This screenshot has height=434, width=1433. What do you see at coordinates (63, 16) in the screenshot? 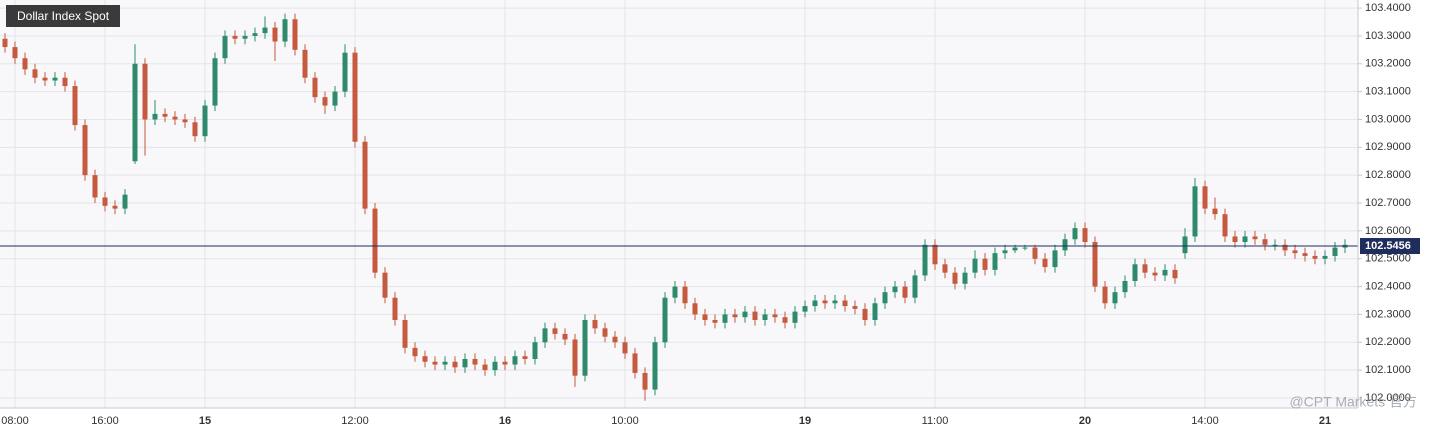
I see `chart-title: Dollar Index Spot` at bounding box center [63, 16].